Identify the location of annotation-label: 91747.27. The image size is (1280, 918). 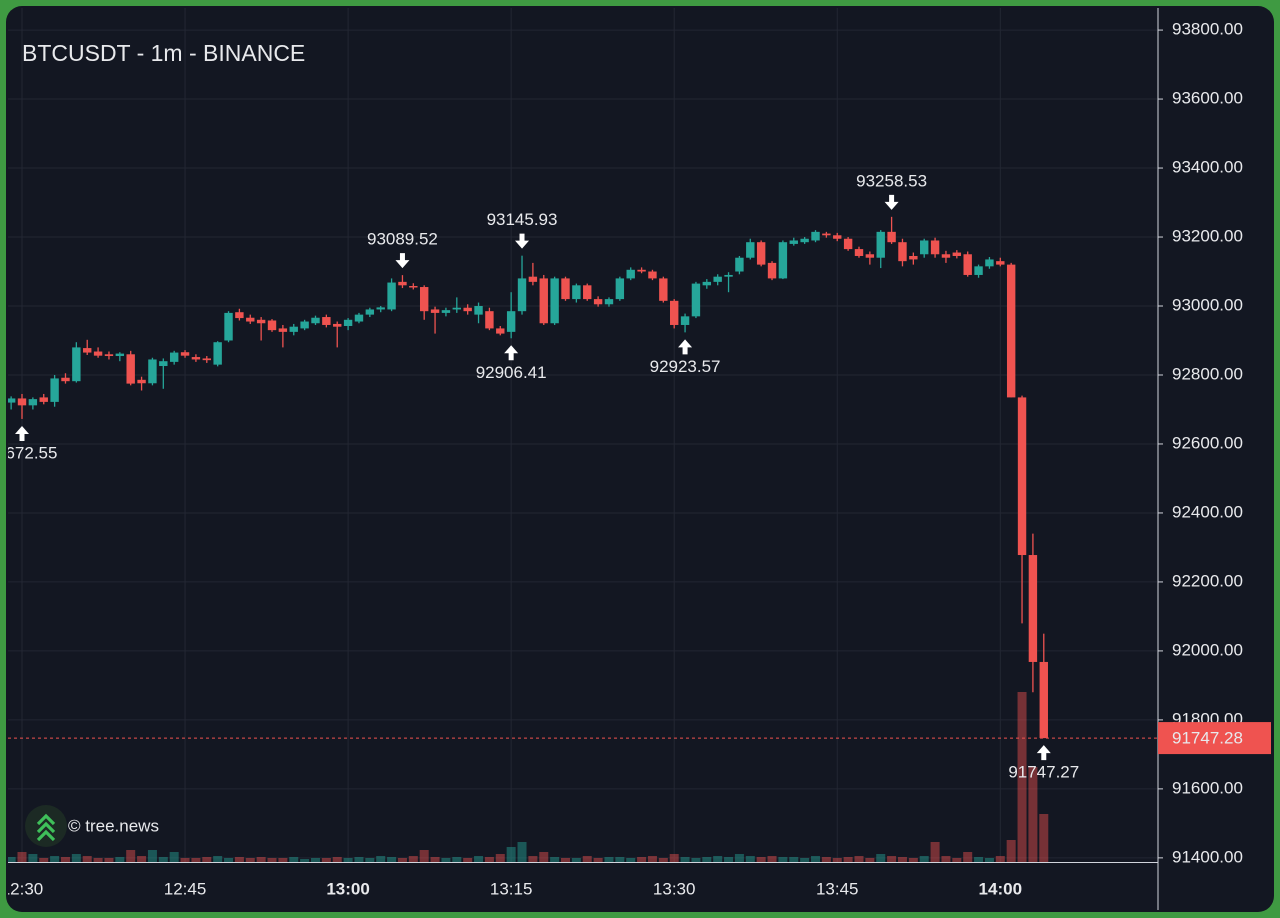
(1043, 772).